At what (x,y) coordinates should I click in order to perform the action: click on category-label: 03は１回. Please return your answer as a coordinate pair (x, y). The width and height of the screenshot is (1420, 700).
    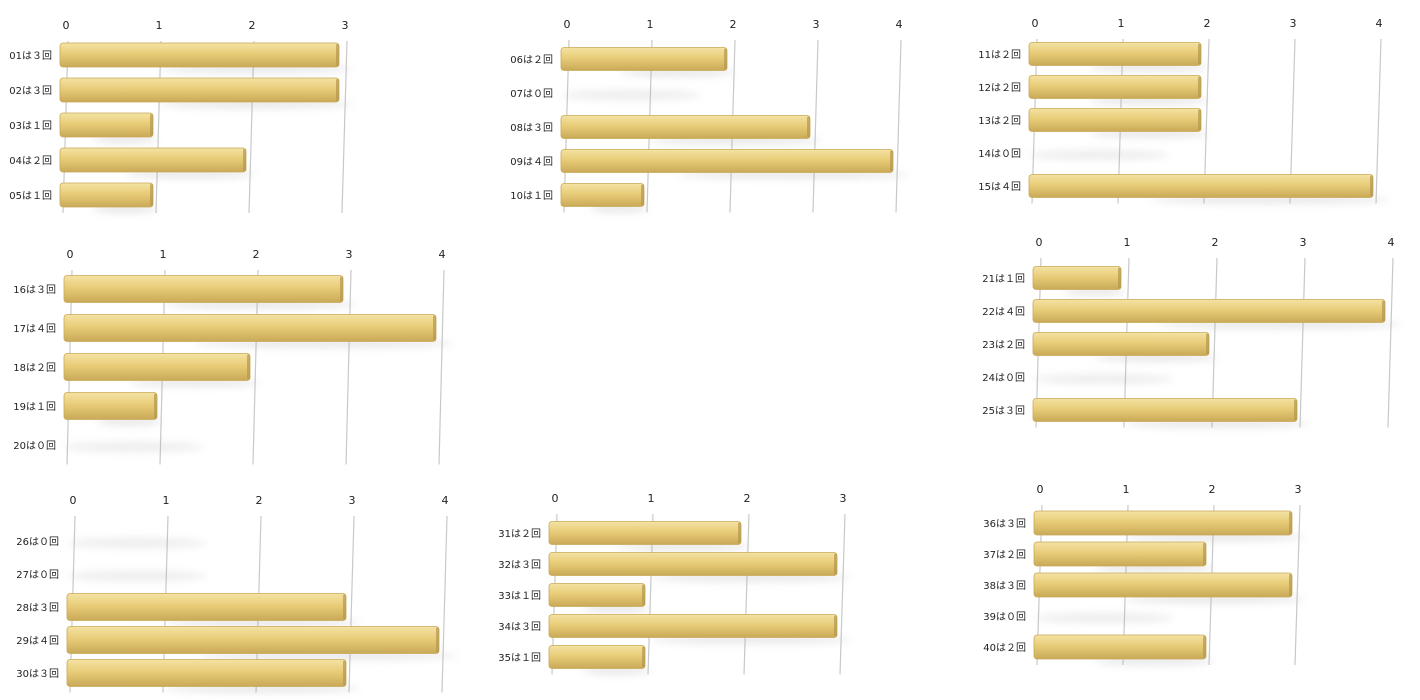
    Looking at the image, I should click on (30, 126).